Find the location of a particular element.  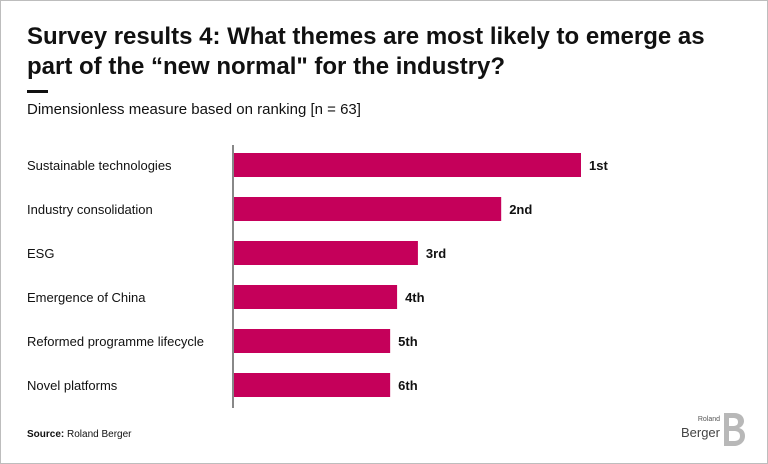

rank-data-label: 1st is located at coordinates (598, 165).